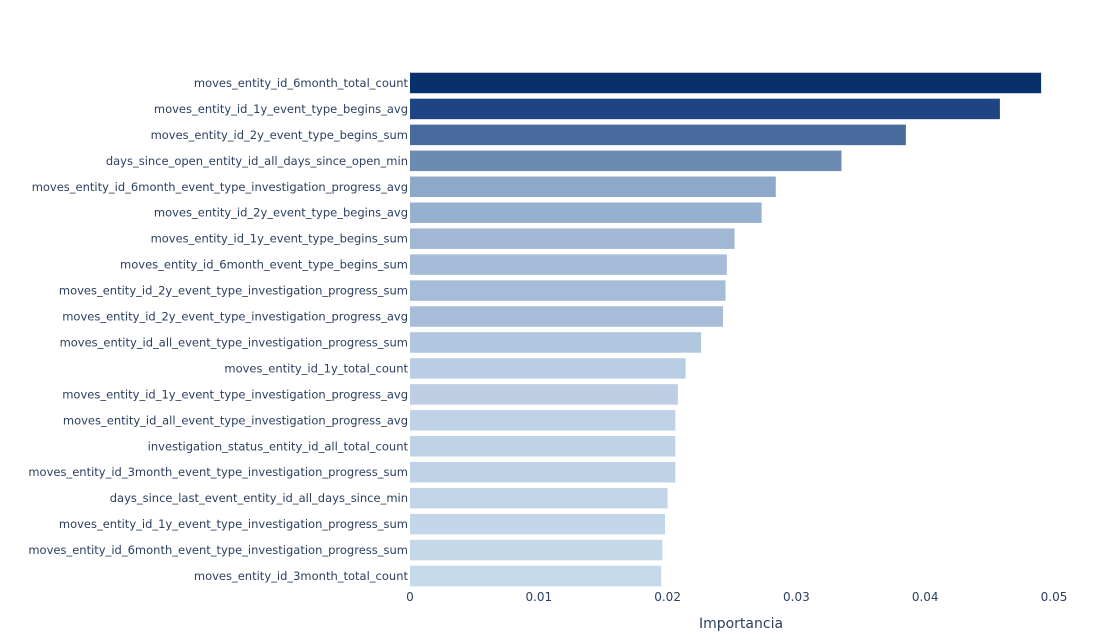 The width and height of the screenshot is (1094, 644). Describe the element at coordinates (925, 597) in the screenshot. I see `x-tick-label: 0.04` at that location.